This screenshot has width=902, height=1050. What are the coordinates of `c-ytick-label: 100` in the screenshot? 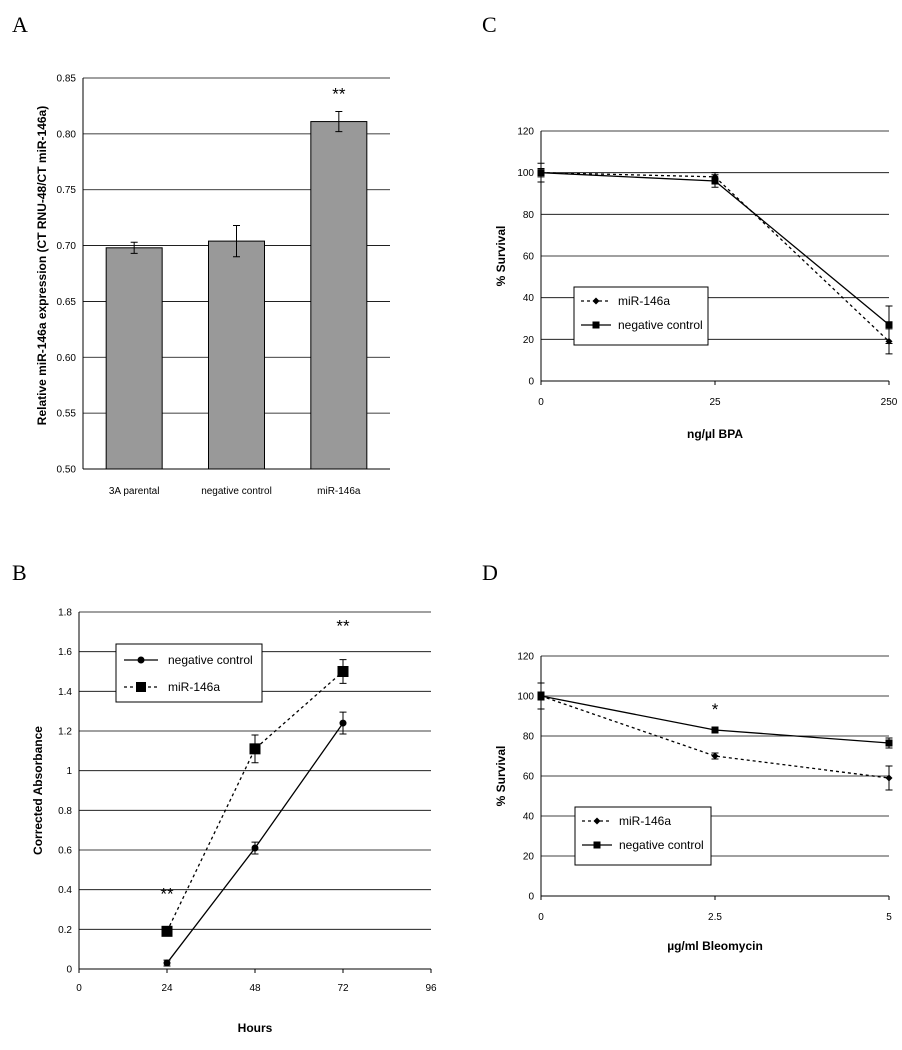 It's located at (525, 173).